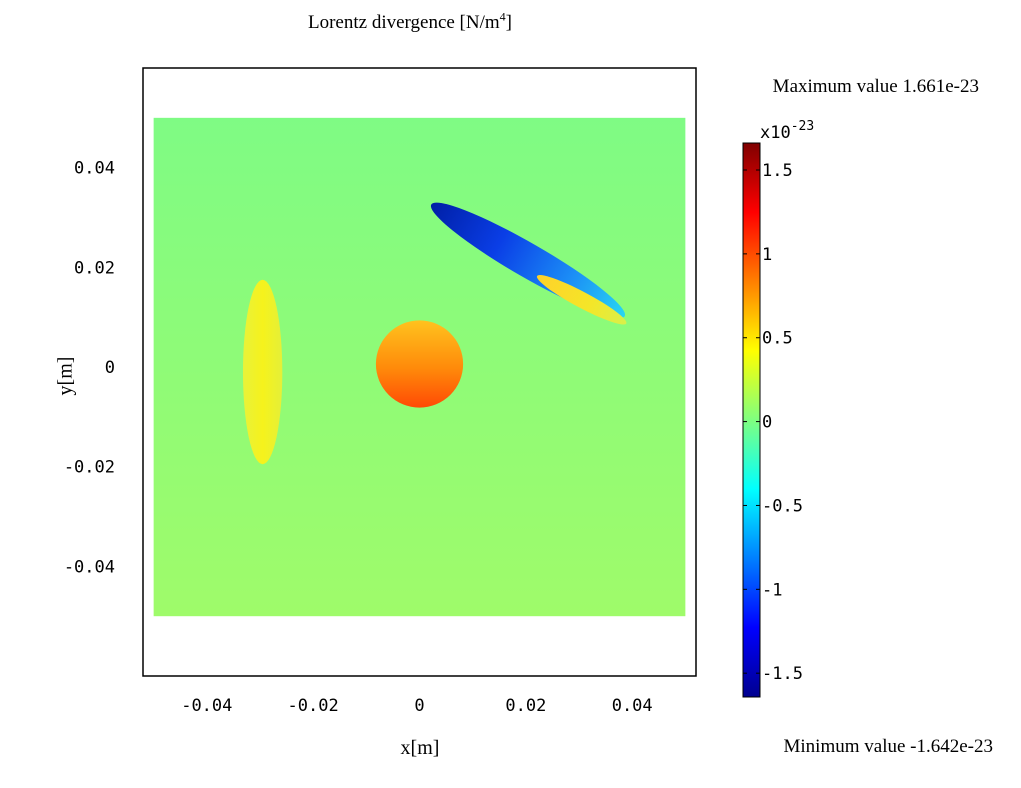 This screenshot has height=788, width=1021. Describe the element at coordinates (787, 131) in the screenshot. I see `colorbar-exponent: x10-23` at that location.